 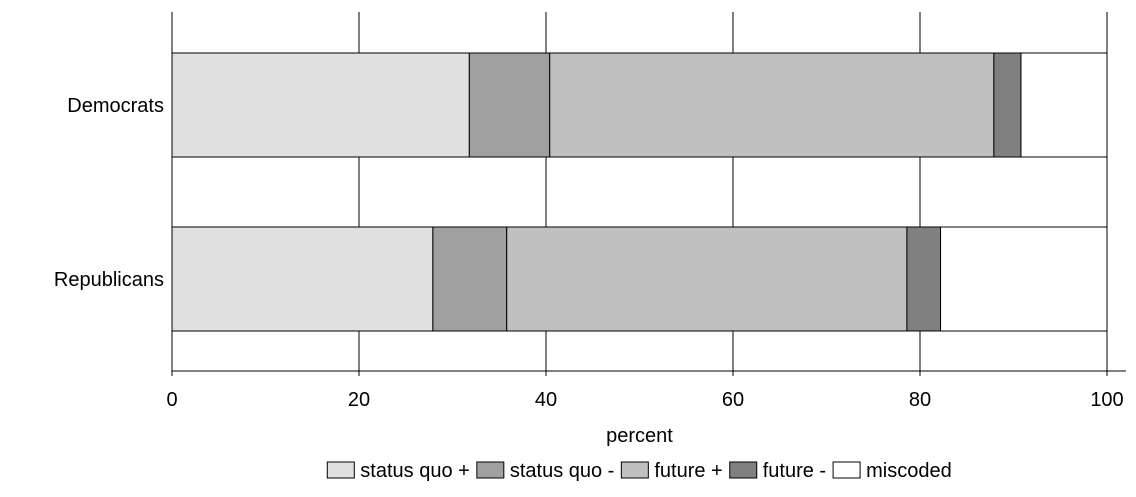 I want to click on x-tick-label: 20, so click(x=359, y=400).